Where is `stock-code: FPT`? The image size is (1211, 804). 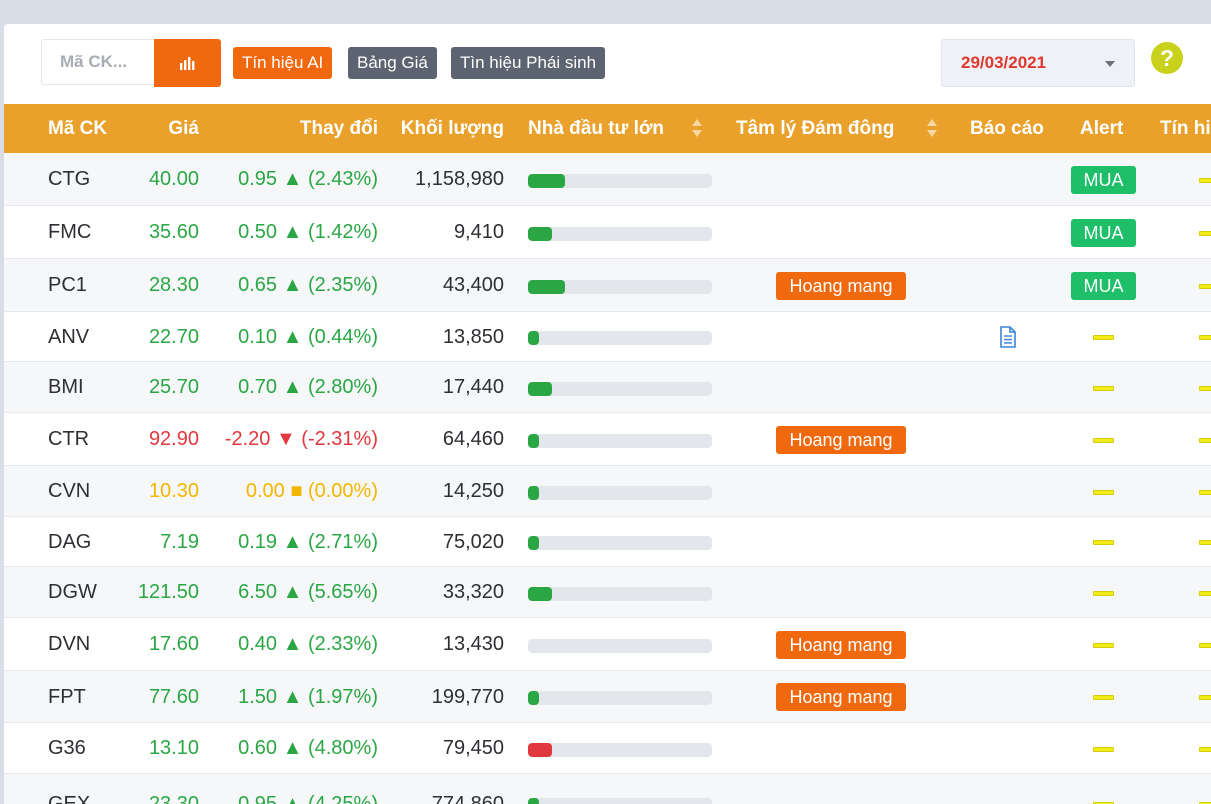 stock-code: FPT is located at coordinates (67, 697).